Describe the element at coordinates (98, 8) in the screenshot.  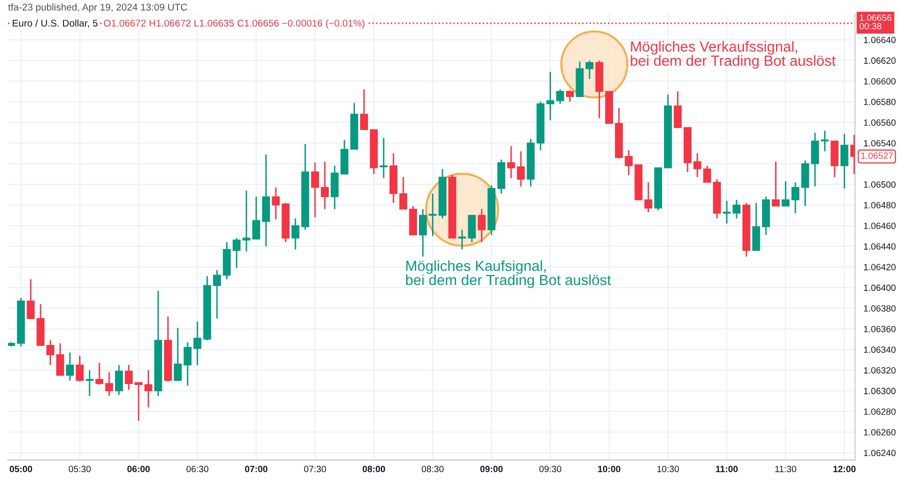
I see `text: tfa-23 published, Apr 19, 2024 13:09 UTC` at that location.